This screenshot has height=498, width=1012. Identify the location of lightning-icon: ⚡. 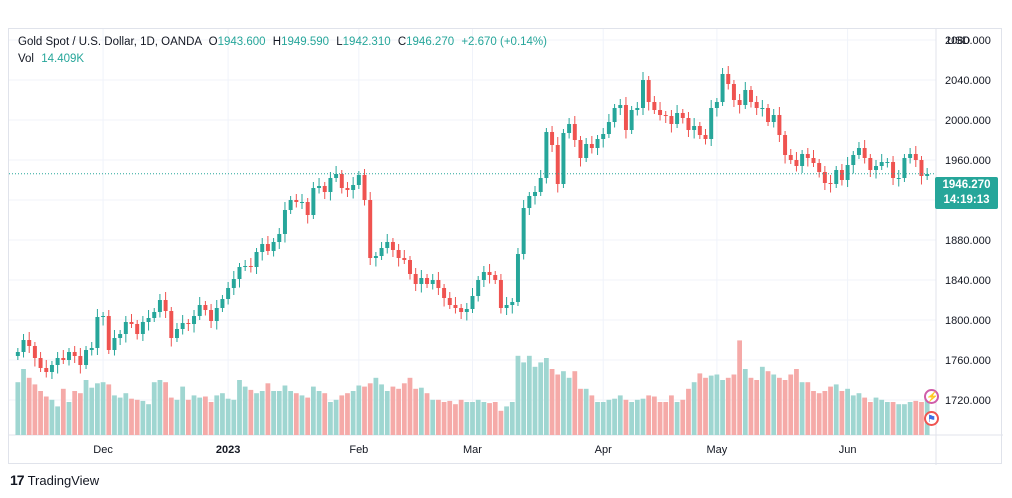
(931, 396).